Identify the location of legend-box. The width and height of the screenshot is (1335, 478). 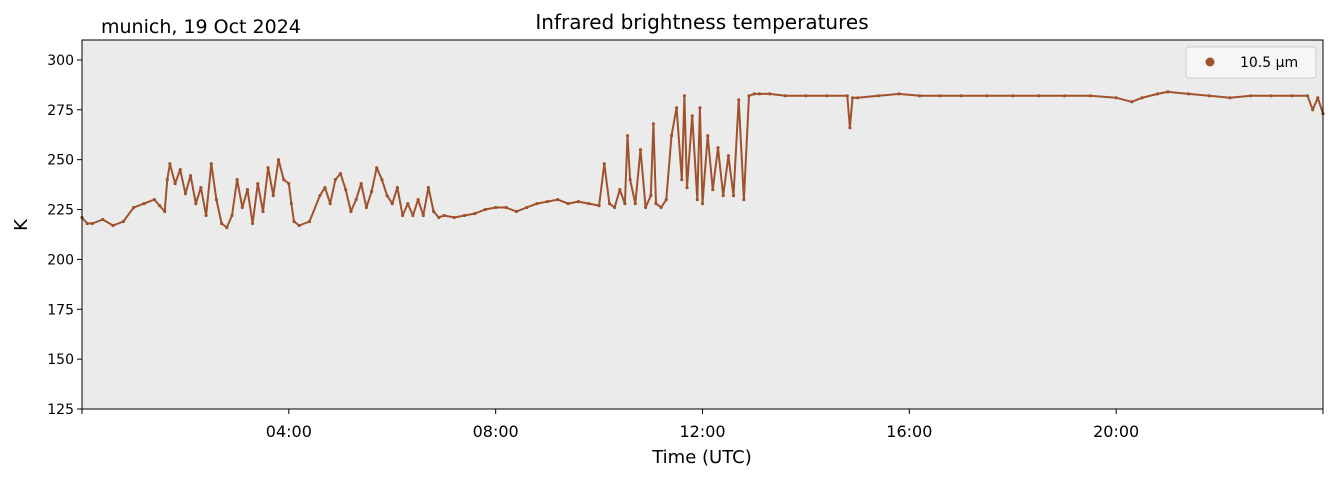
(1251, 62).